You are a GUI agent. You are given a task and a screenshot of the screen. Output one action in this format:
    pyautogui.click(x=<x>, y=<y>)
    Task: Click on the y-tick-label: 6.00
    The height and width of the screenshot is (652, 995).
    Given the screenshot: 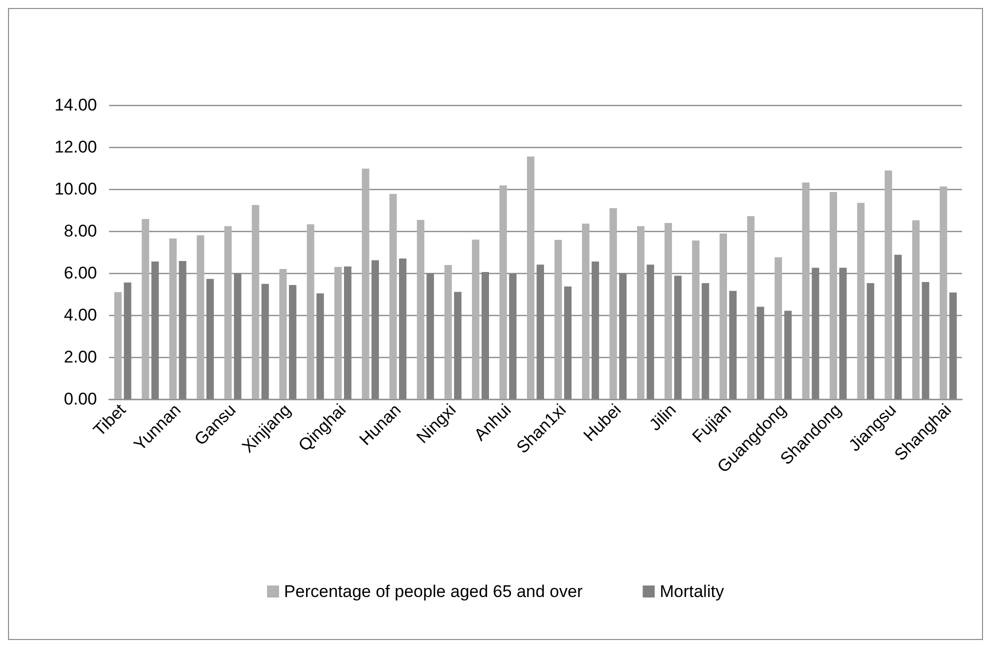 What is the action you would take?
    pyautogui.click(x=80, y=273)
    